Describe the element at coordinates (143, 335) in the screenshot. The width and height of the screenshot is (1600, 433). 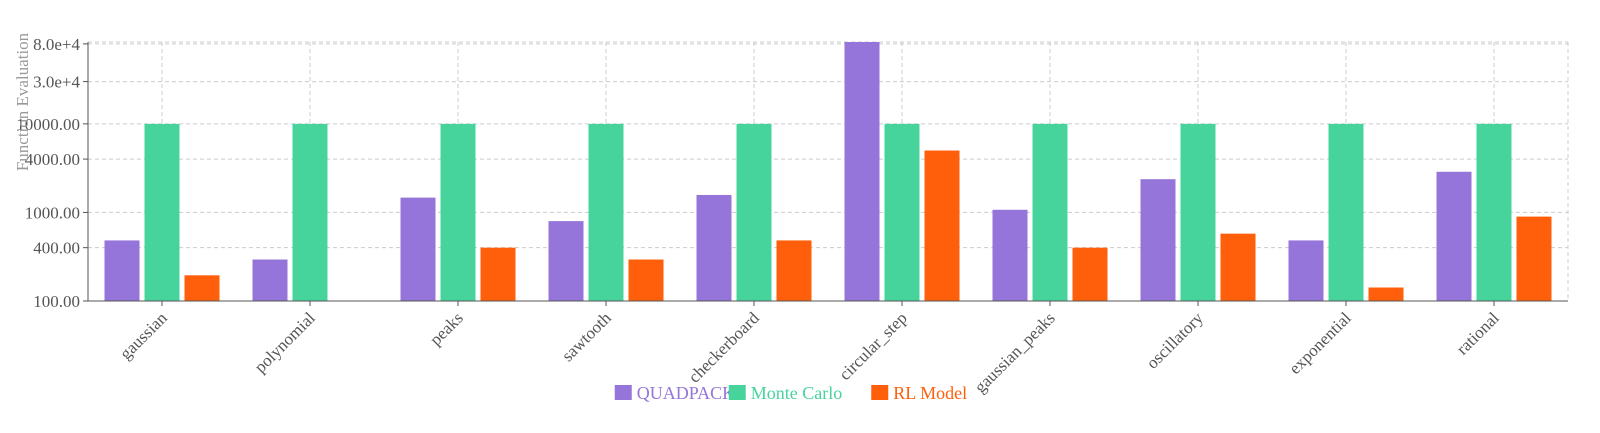
I see `x-tick-label: gaussian` at that location.